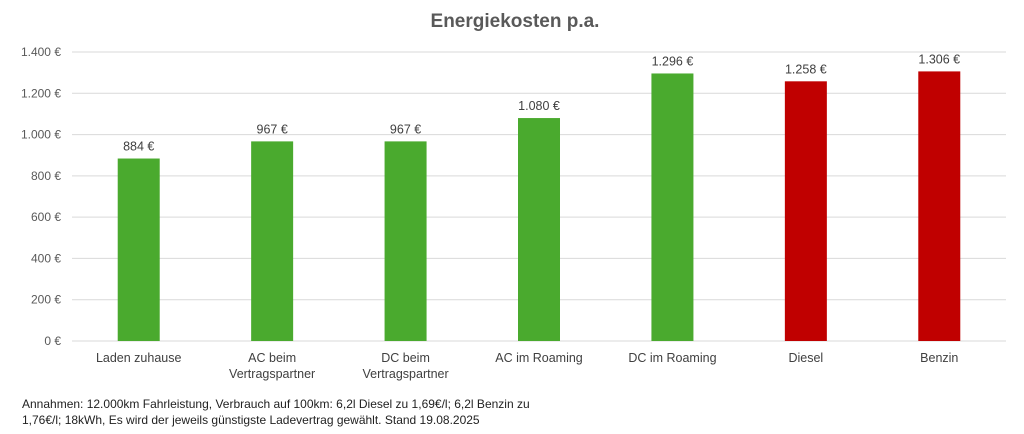 The height and width of the screenshot is (434, 1024). What do you see at coordinates (46, 258) in the screenshot?
I see `y-tick-label: 400 €` at bounding box center [46, 258].